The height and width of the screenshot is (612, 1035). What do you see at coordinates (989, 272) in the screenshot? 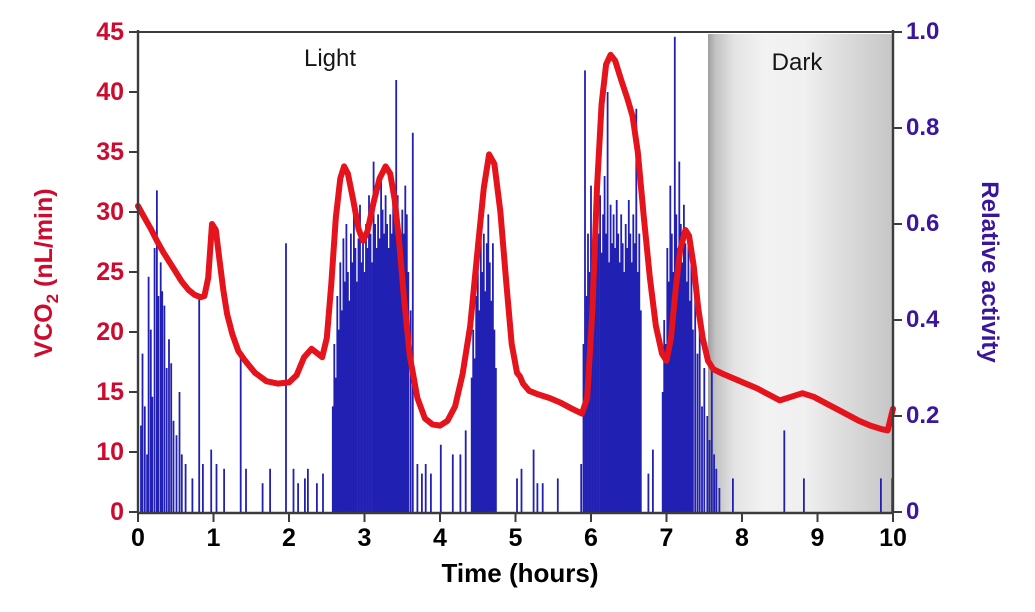
I see `right-axis-title: Relative activity` at bounding box center [989, 272].